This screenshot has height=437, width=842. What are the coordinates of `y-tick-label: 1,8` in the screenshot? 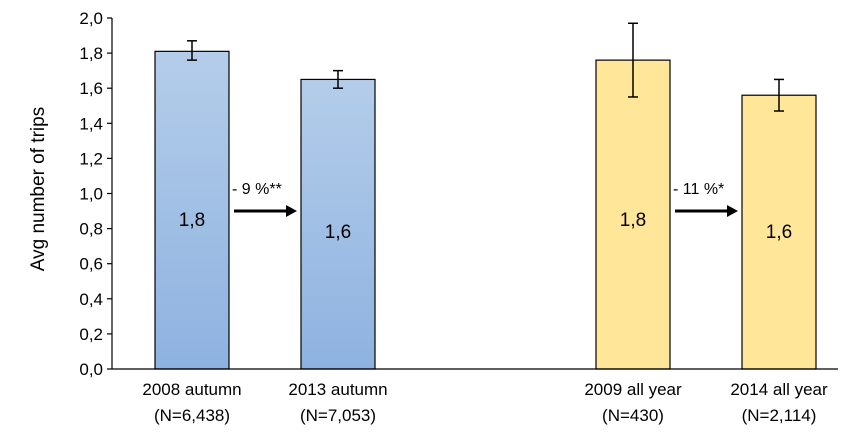 It's located at (91, 53).